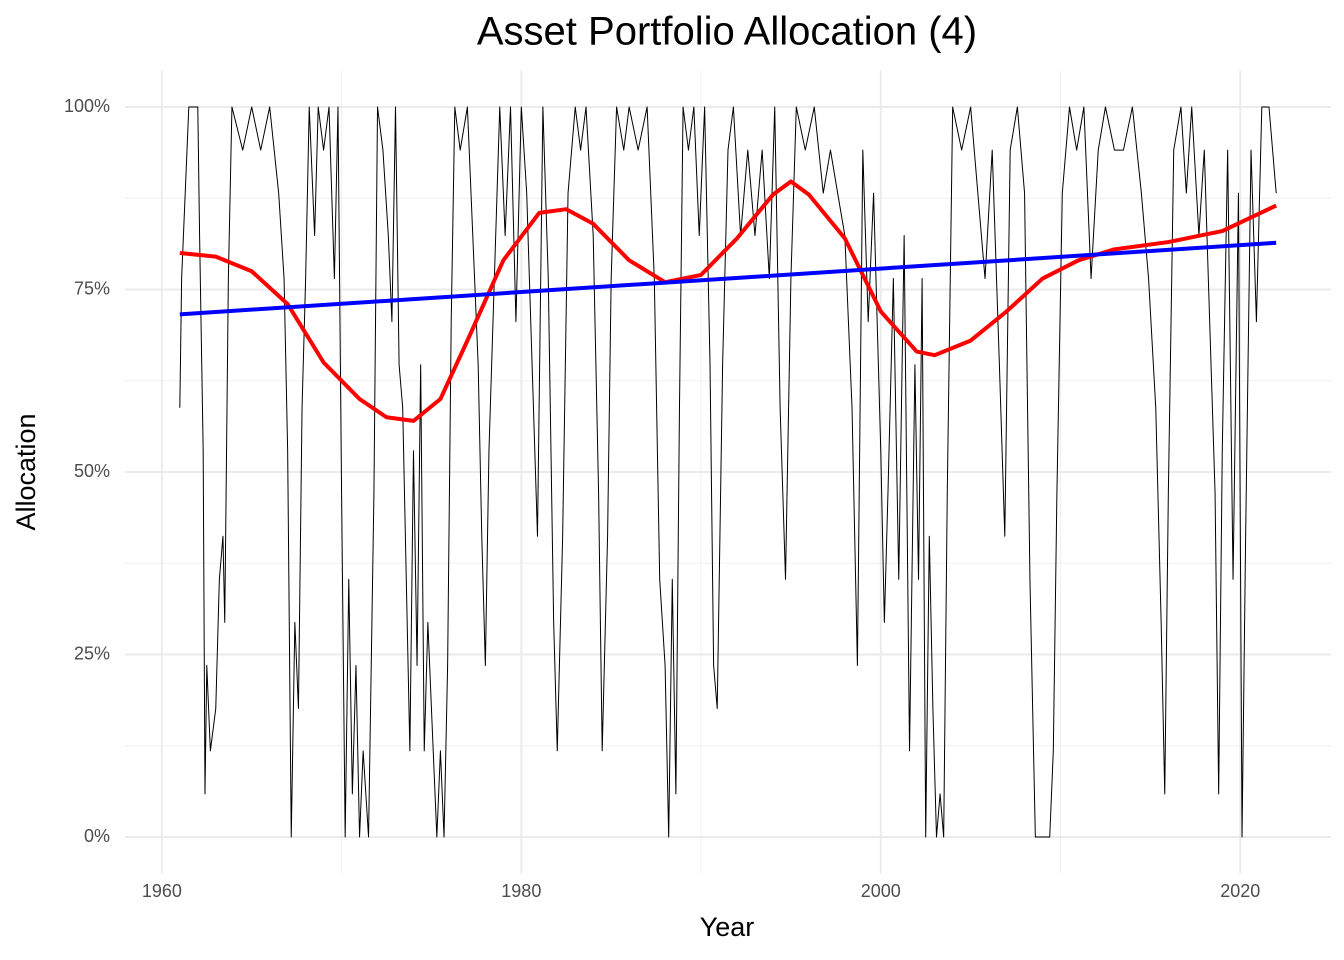 Image resolution: width=1344 pixels, height=960 pixels. What do you see at coordinates (92, 653) in the screenshot?
I see `y-tick-label: 25%` at bounding box center [92, 653].